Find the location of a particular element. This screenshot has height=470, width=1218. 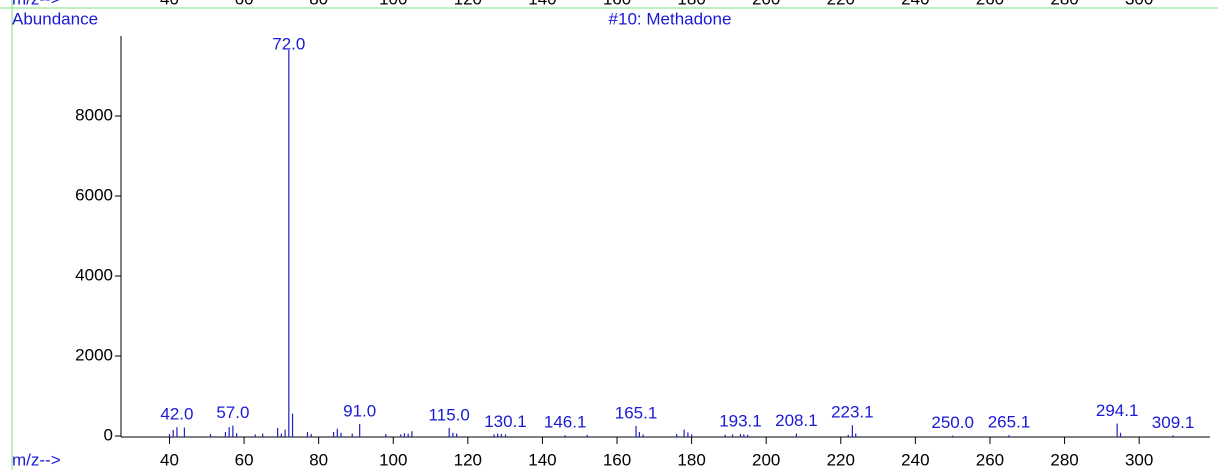

x-tick-label: 80 is located at coordinates (318, 459).